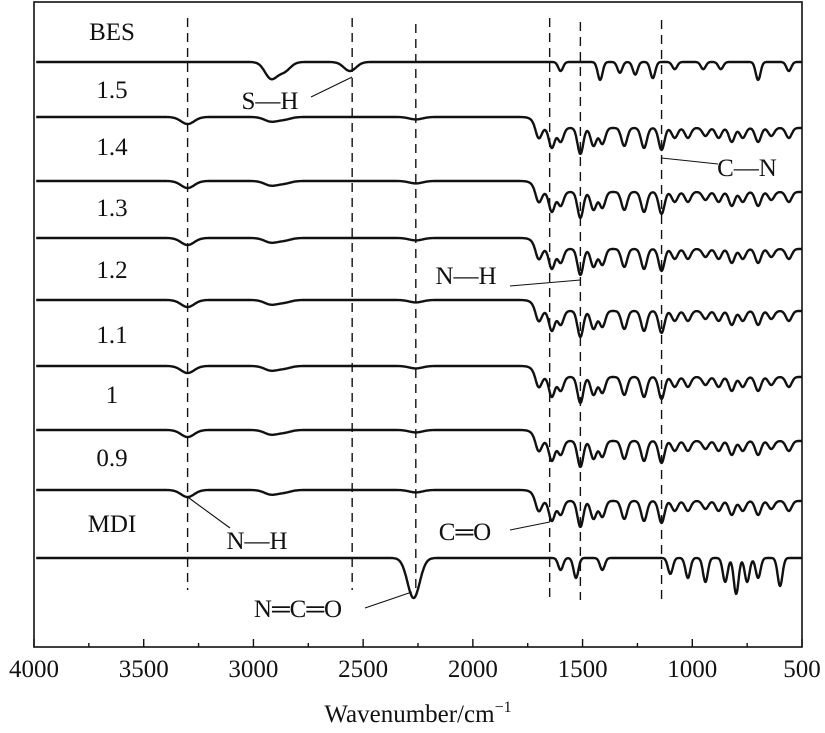 This screenshot has width=825, height=733. What do you see at coordinates (111, 270) in the screenshot?
I see `series-label-1-2: 1.2` at bounding box center [111, 270].